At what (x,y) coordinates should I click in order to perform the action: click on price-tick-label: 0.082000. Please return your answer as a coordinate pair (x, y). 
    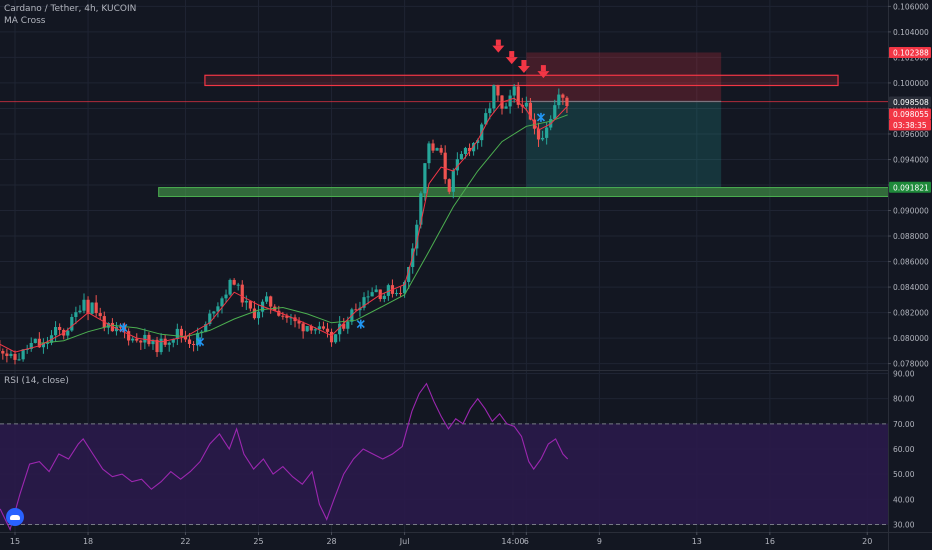
    Looking at the image, I should click on (911, 313).